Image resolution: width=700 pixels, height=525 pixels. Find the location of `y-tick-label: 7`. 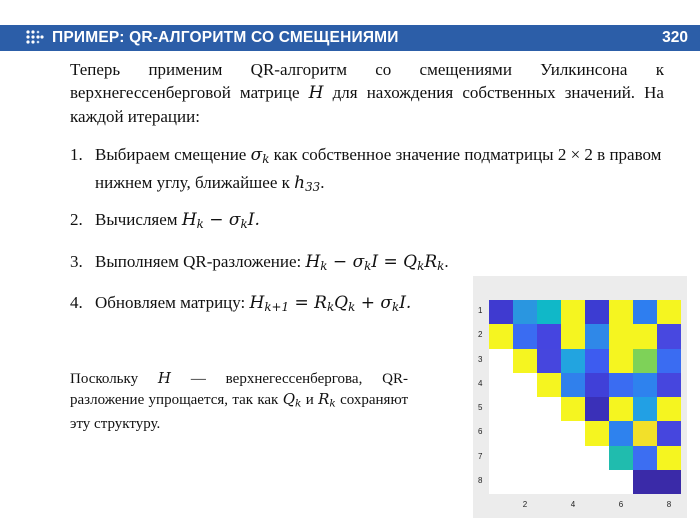

y-tick-label: 7 is located at coordinates (480, 456).